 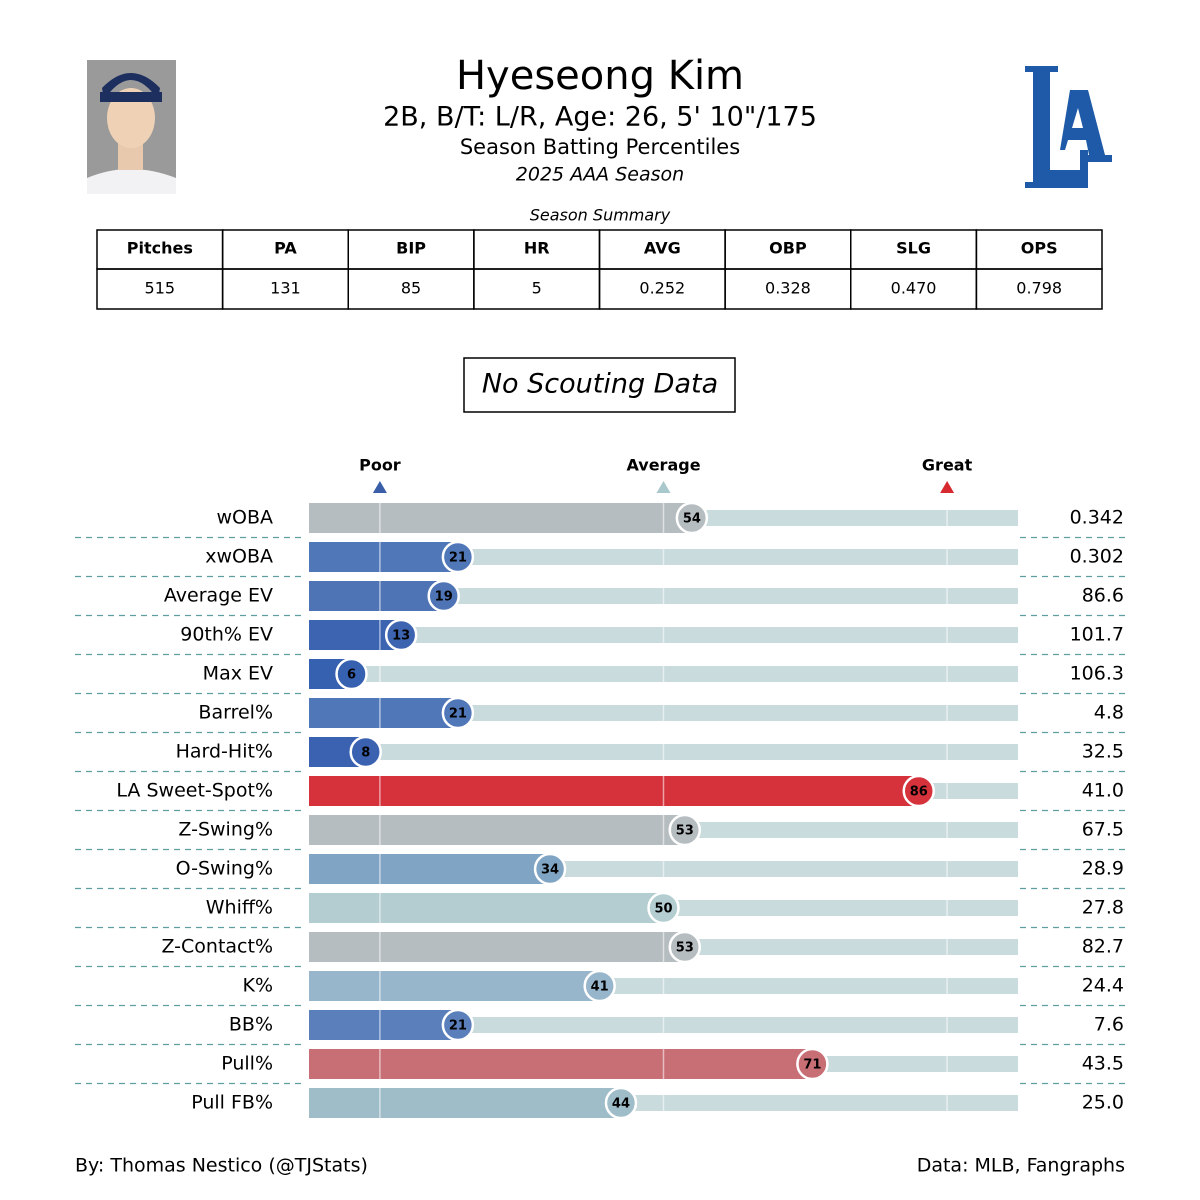 What do you see at coordinates (411, 288) in the screenshot?
I see `table-value: 85` at bounding box center [411, 288].